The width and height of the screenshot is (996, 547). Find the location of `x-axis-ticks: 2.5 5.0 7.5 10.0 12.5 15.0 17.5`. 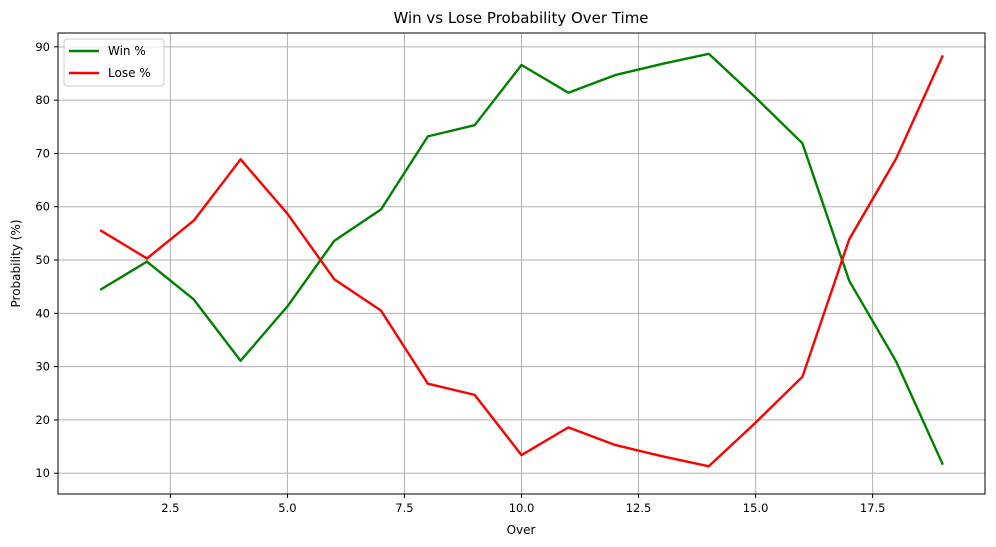

x-axis-ticks: 2.5 5.0 7.5 10.0 12.5 15.0 17.5 is located at coordinates (523, 504).